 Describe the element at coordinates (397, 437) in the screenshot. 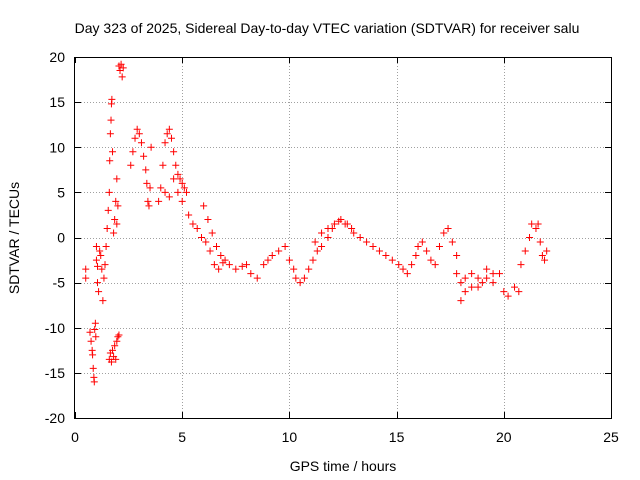

I see `x-tick-label: 15` at that location.